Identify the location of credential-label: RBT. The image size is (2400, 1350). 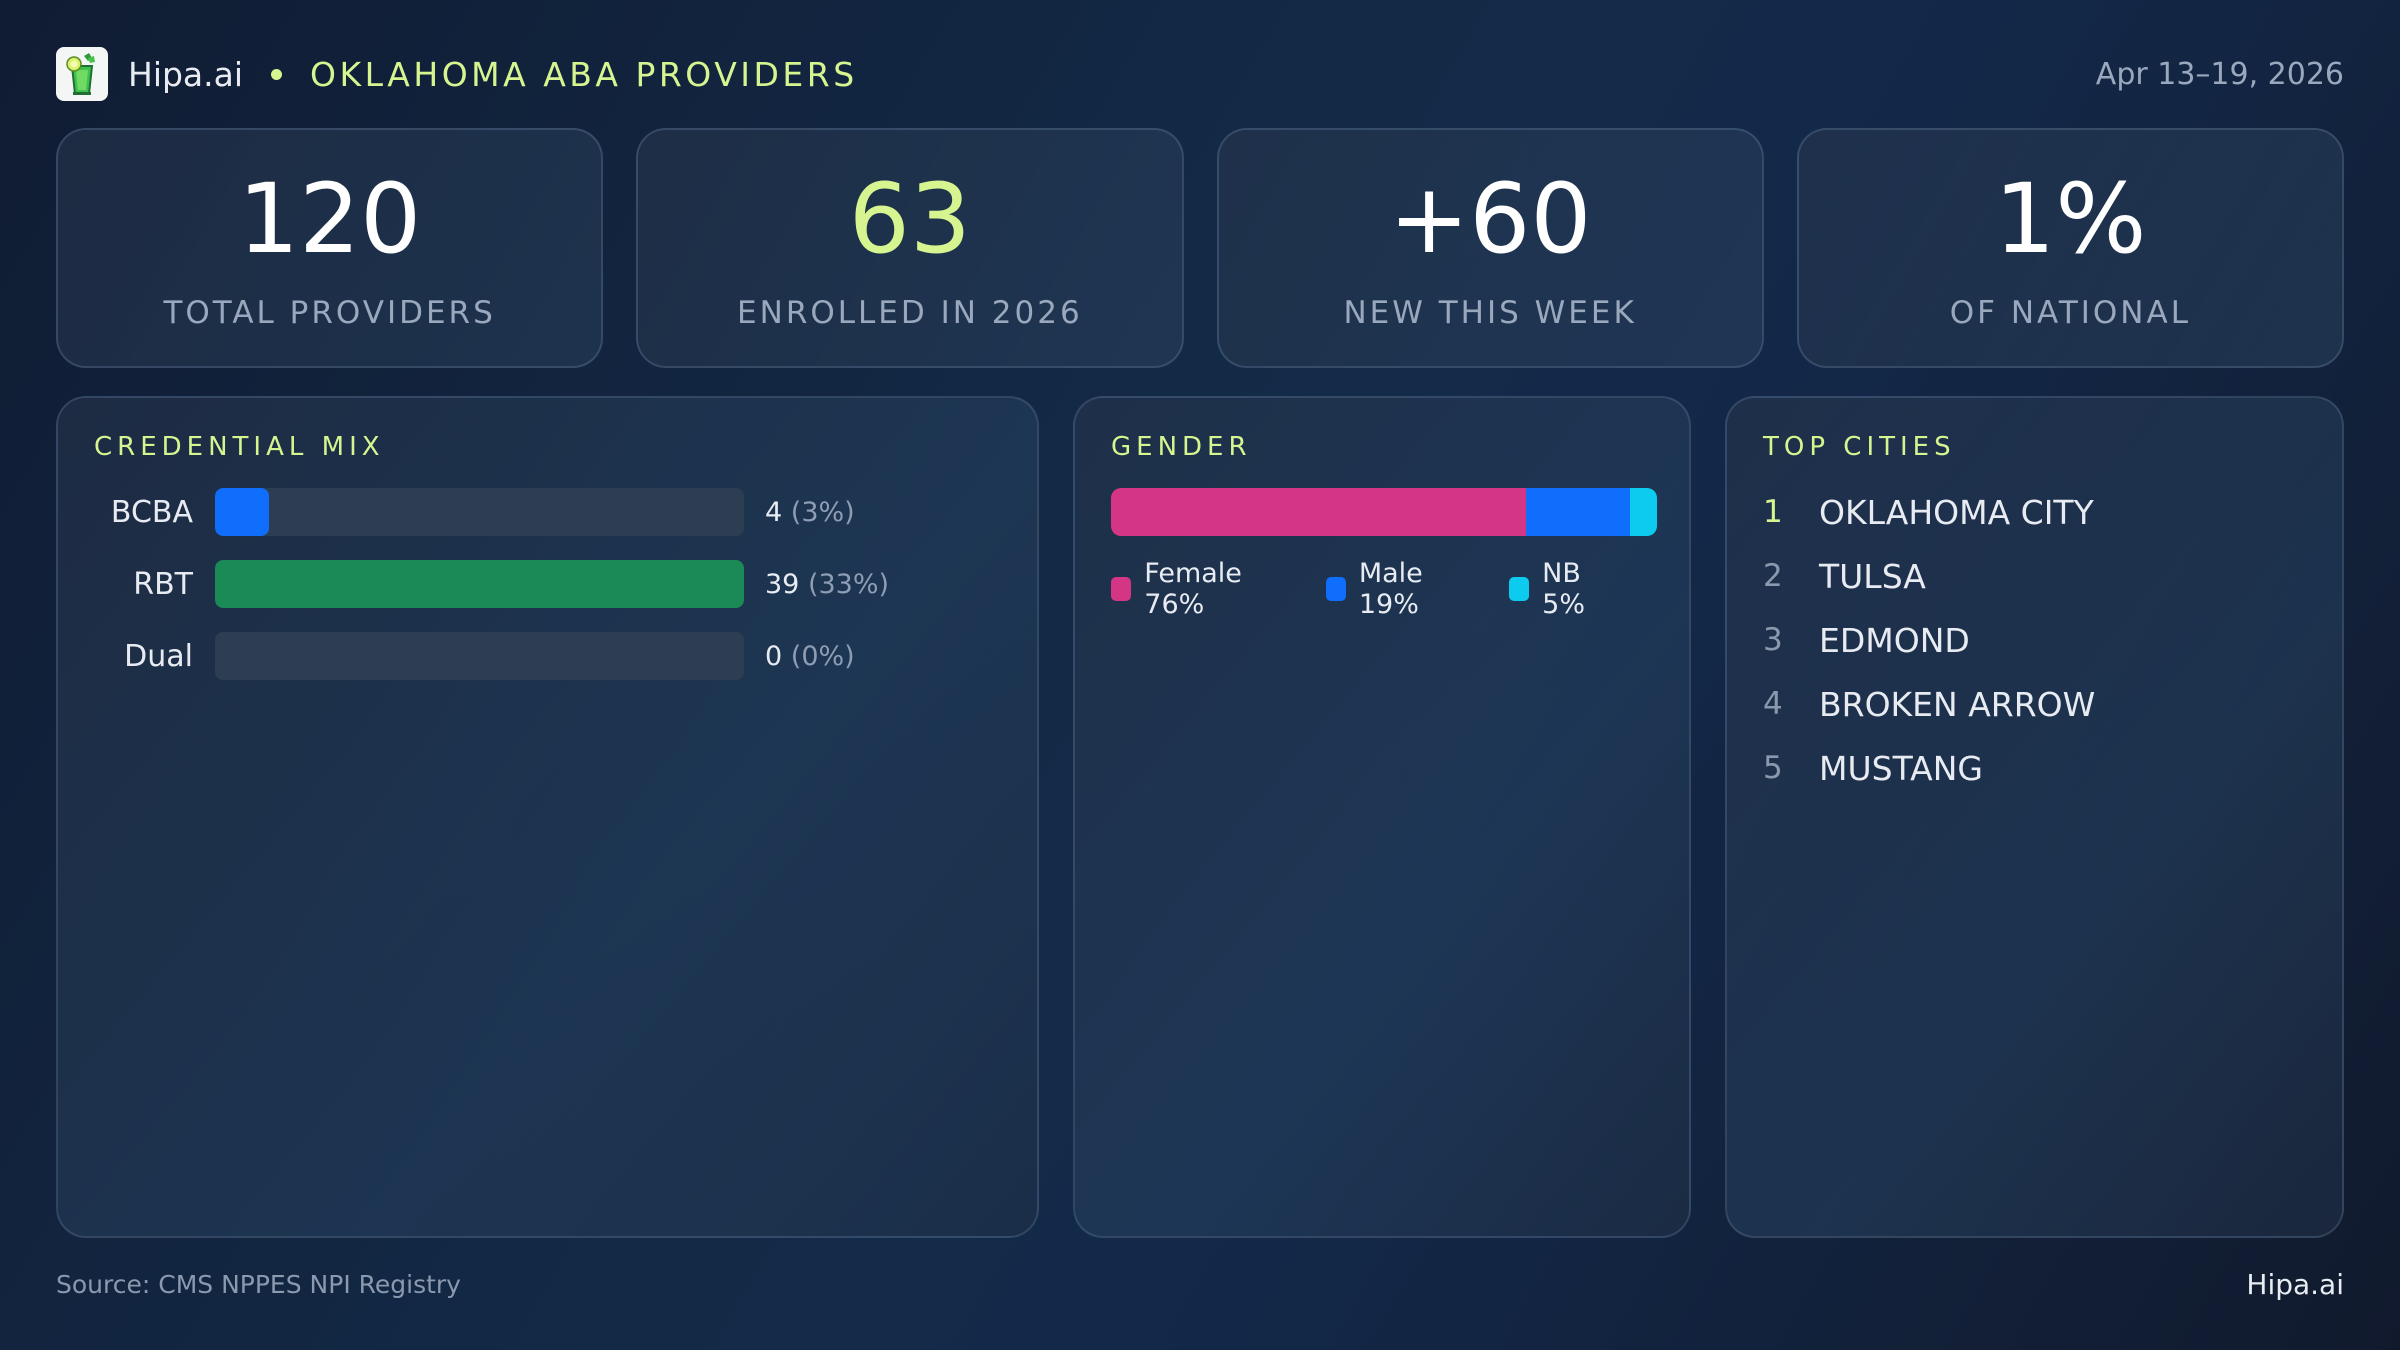
(163, 584).